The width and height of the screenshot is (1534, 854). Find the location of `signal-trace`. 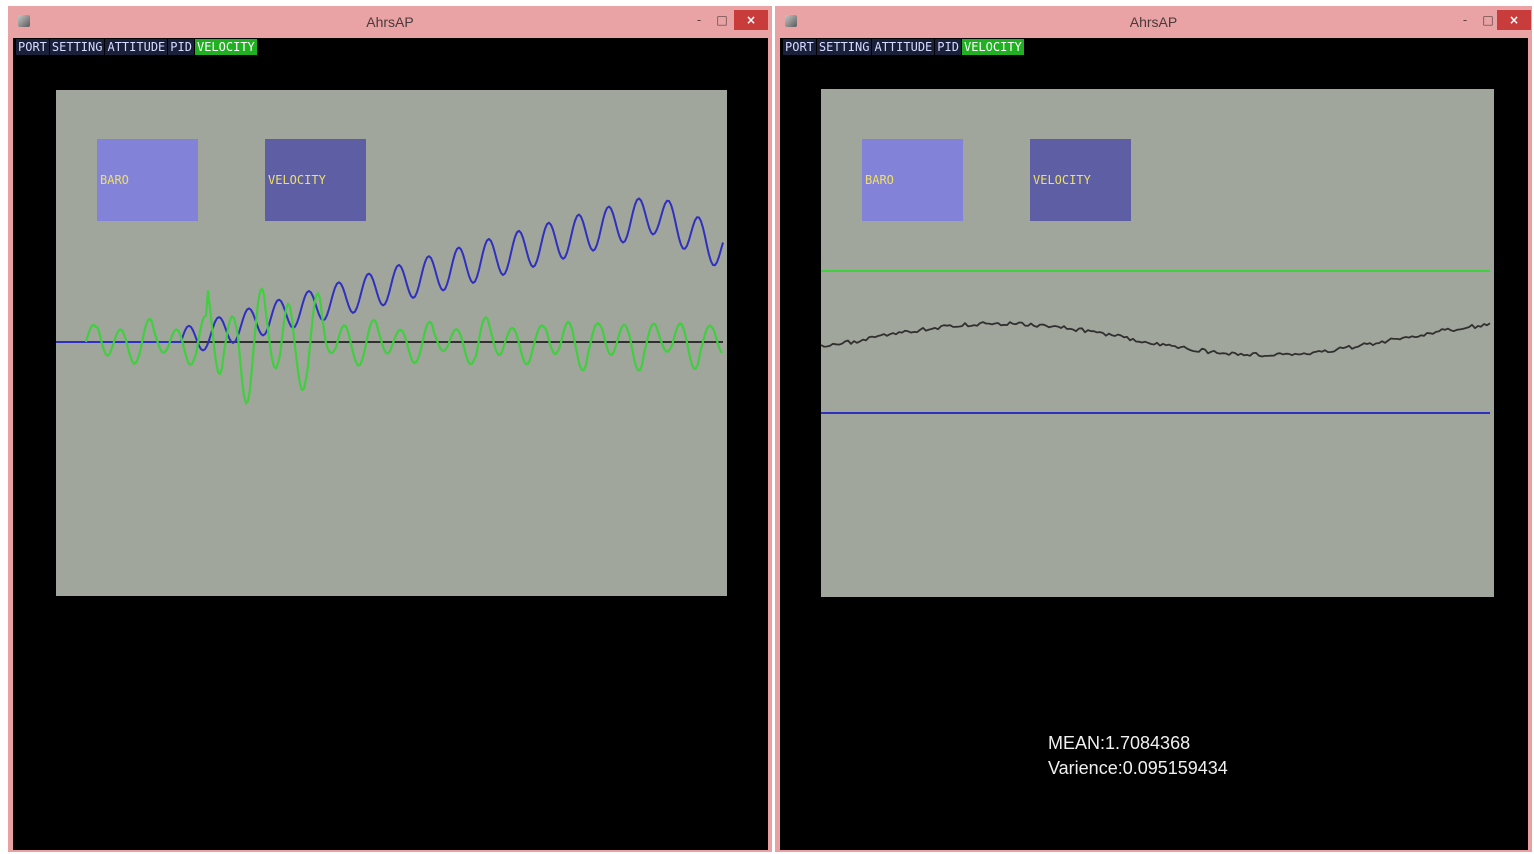

signal-trace is located at coordinates (1156, 339).